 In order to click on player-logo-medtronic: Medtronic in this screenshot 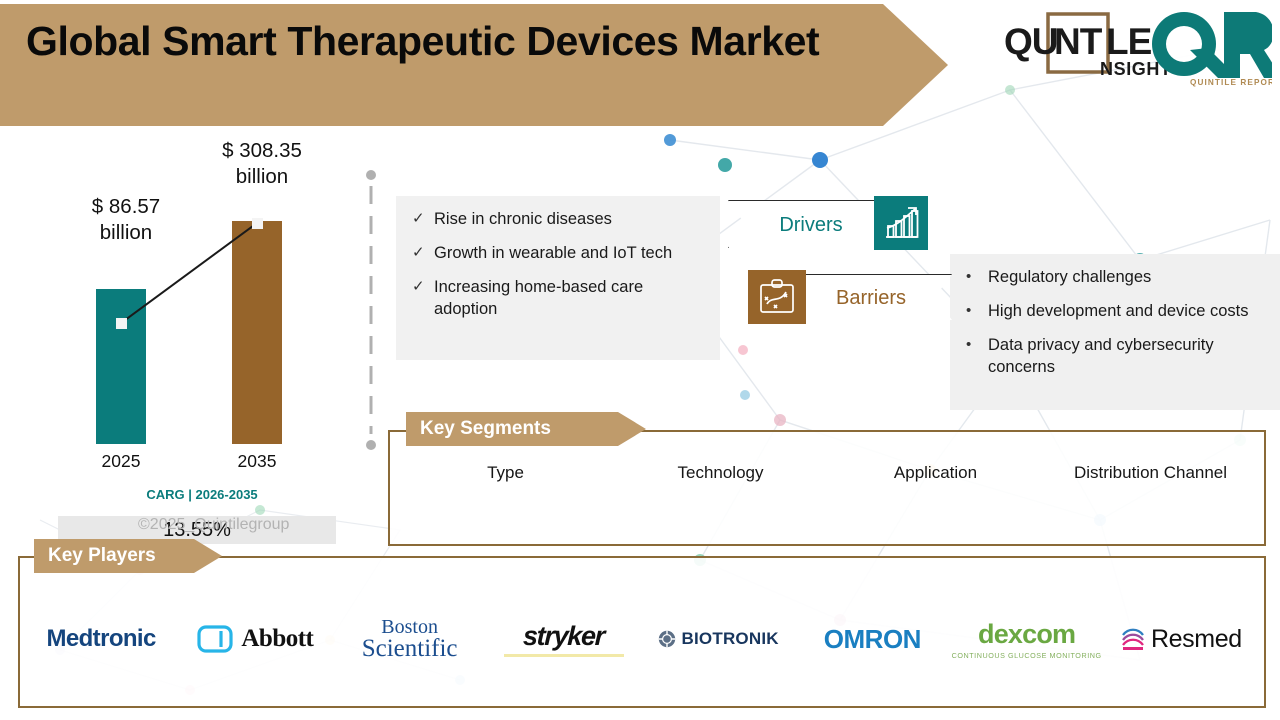, I will do `click(101, 639)`.